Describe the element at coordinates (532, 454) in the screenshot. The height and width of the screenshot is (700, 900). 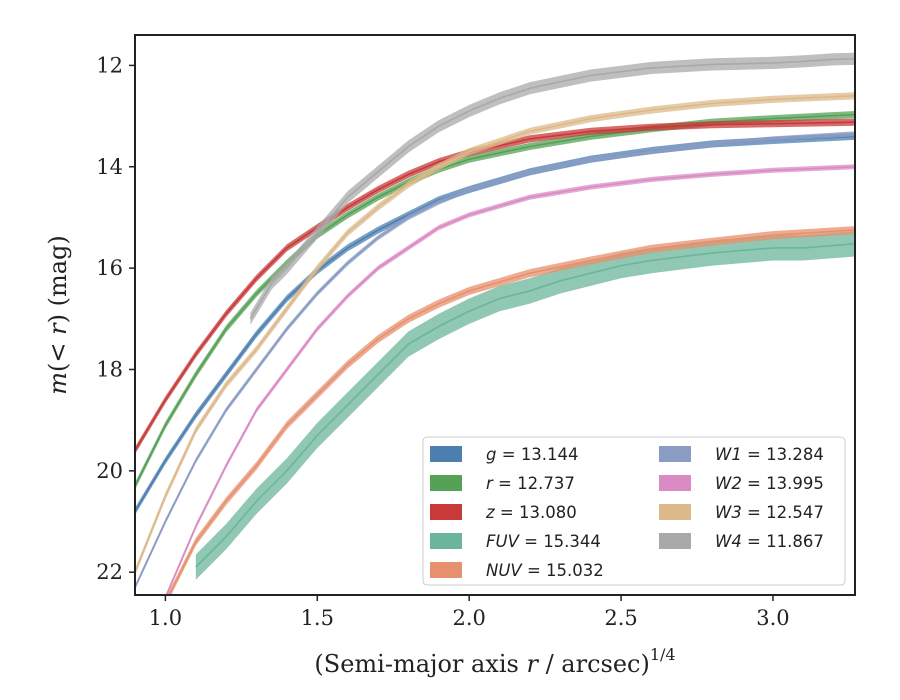
I see `legend-label-g: g = 13.144` at that location.